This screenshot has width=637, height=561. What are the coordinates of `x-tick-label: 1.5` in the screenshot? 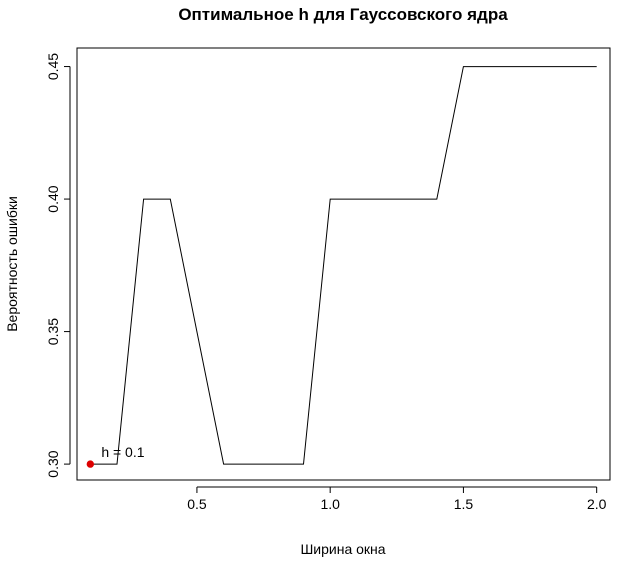 It's located at (464, 504).